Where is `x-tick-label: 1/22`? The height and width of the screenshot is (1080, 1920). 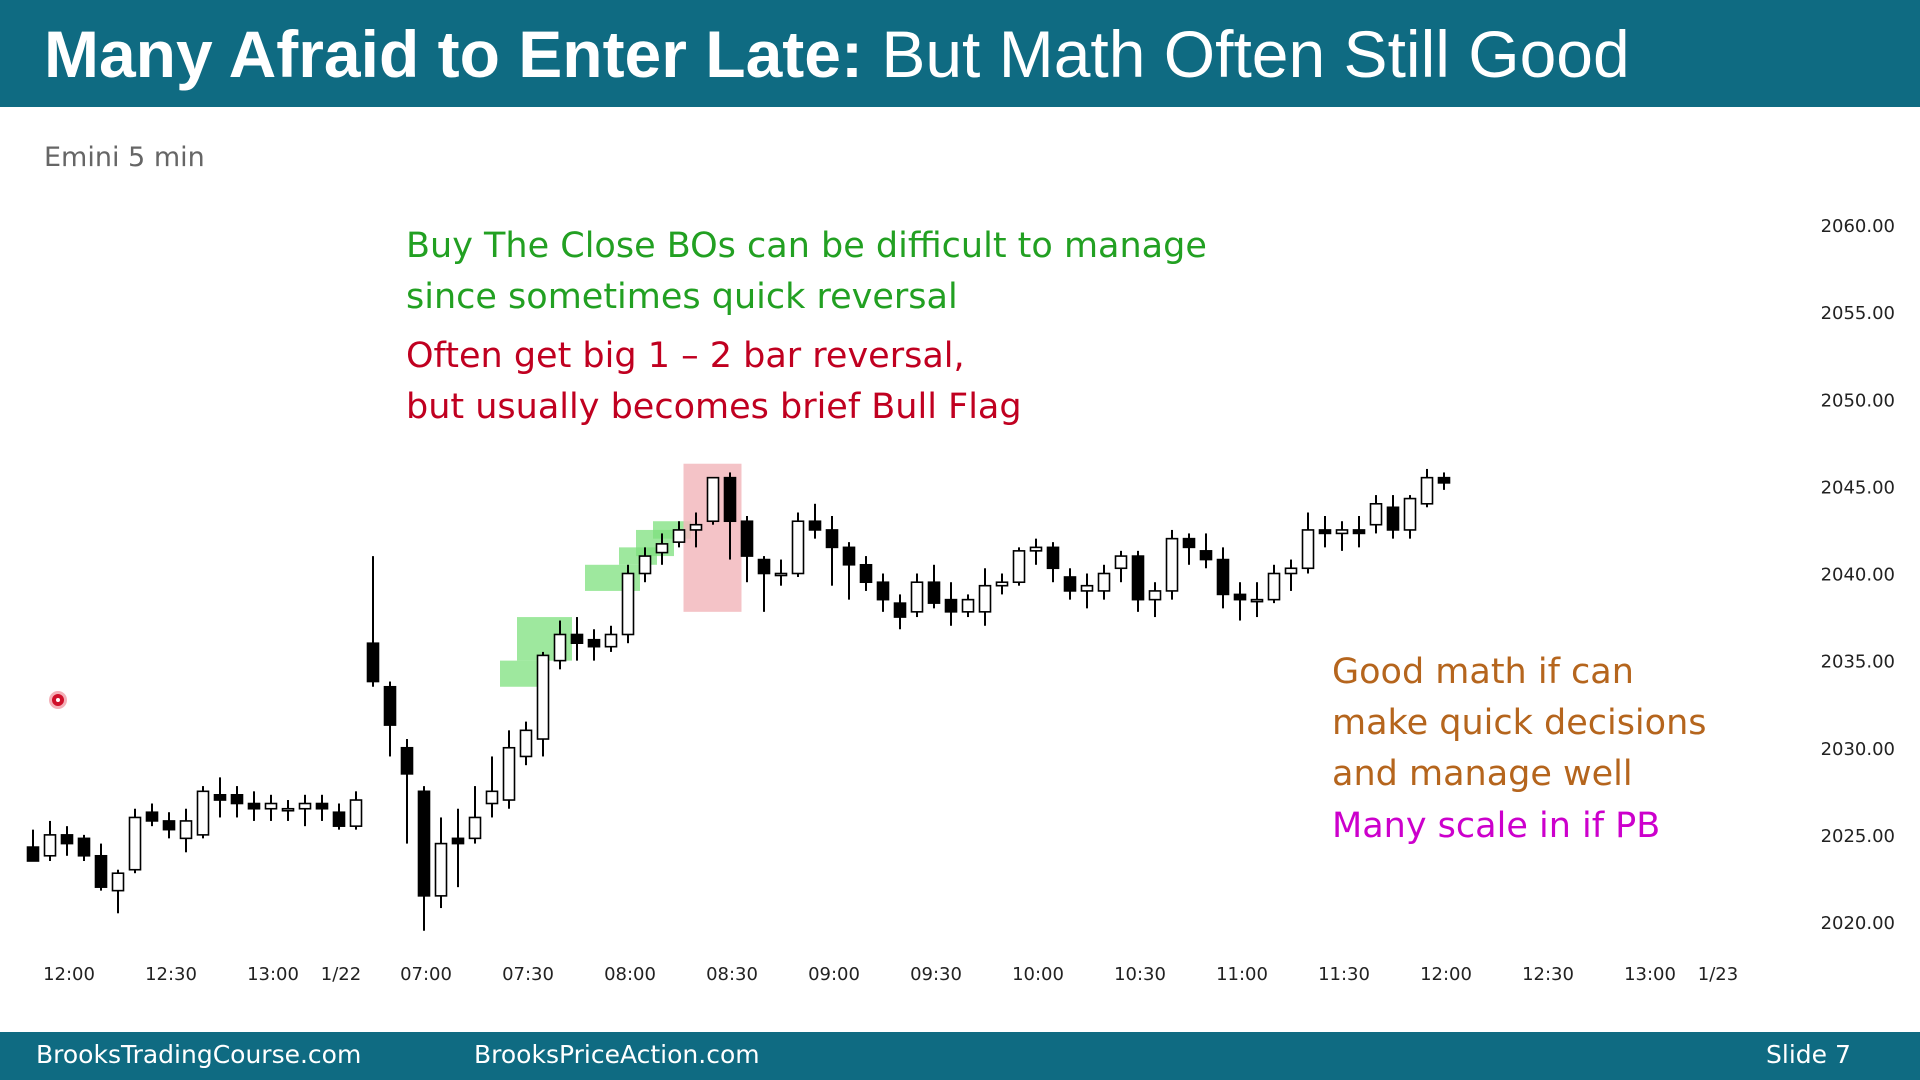
x-tick-label: 1/22 is located at coordinates (341, 974).